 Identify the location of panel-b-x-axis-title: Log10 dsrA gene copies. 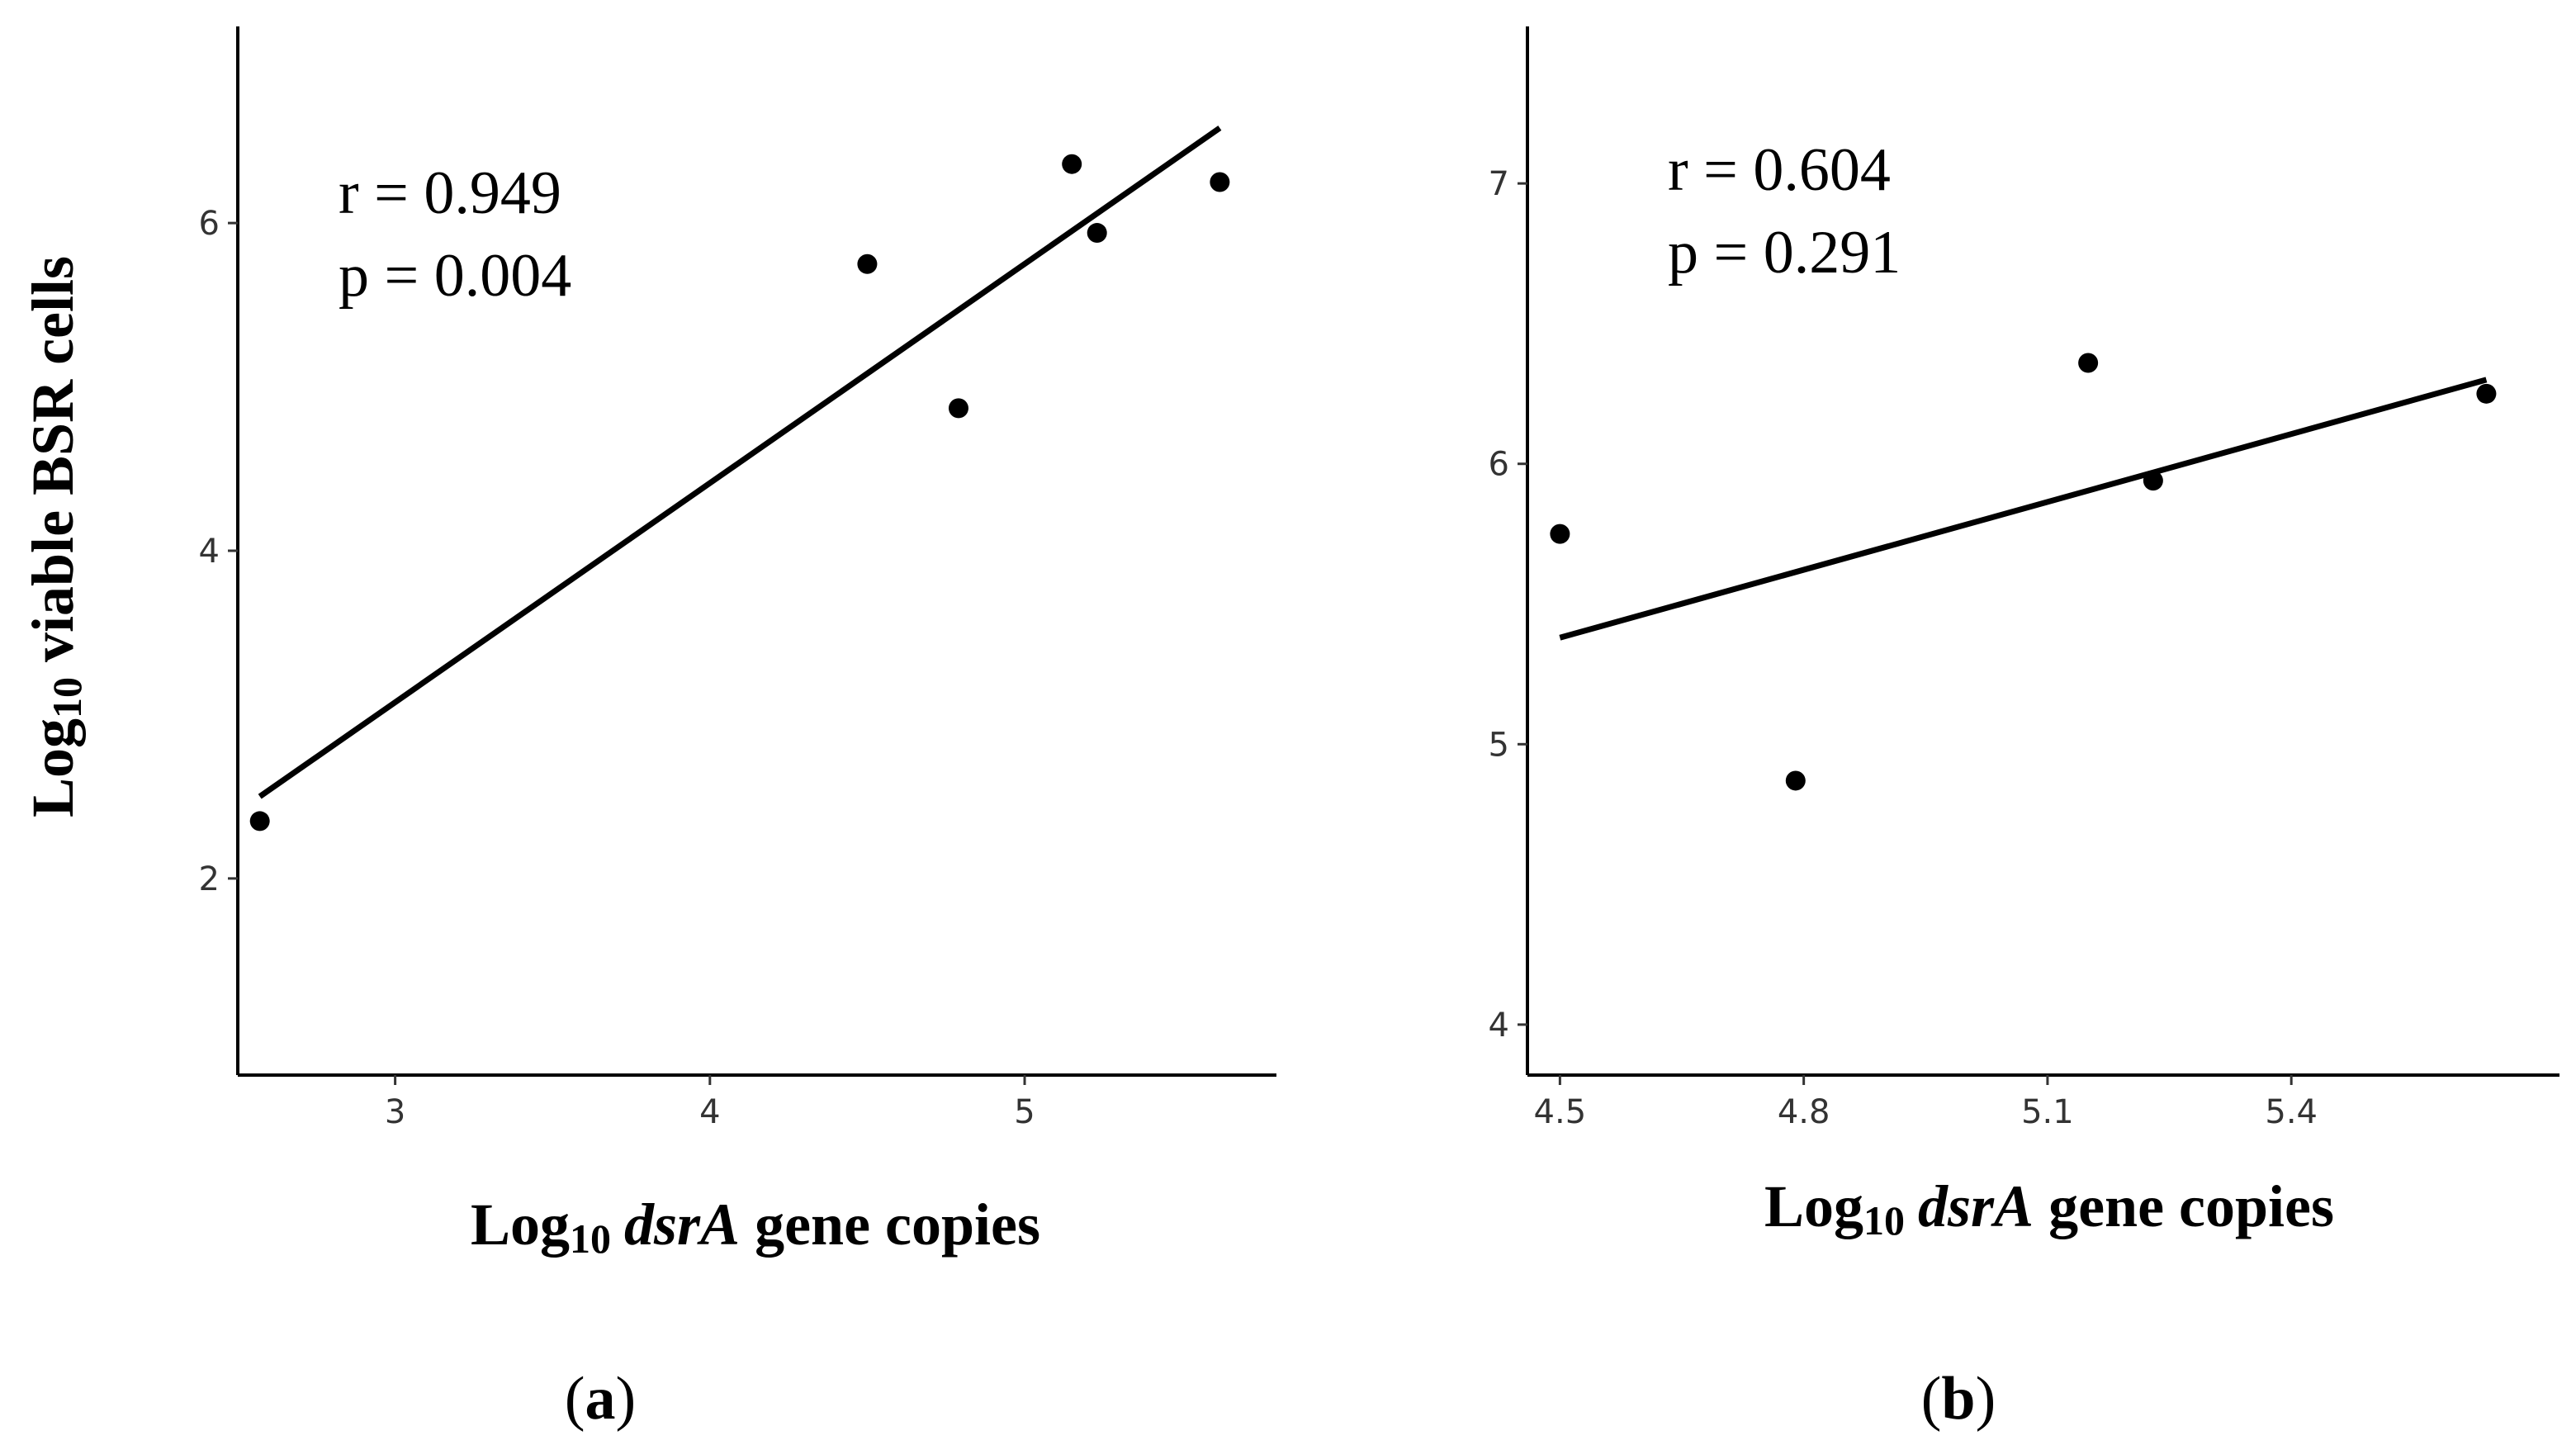
(2049, 1208).